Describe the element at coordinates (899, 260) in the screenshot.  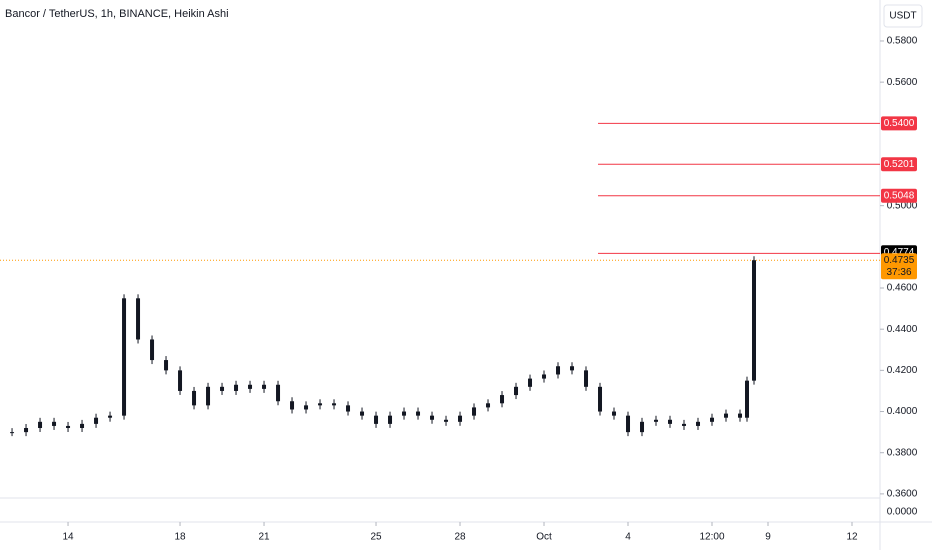
I see `current-label: 0.4735` at that location.